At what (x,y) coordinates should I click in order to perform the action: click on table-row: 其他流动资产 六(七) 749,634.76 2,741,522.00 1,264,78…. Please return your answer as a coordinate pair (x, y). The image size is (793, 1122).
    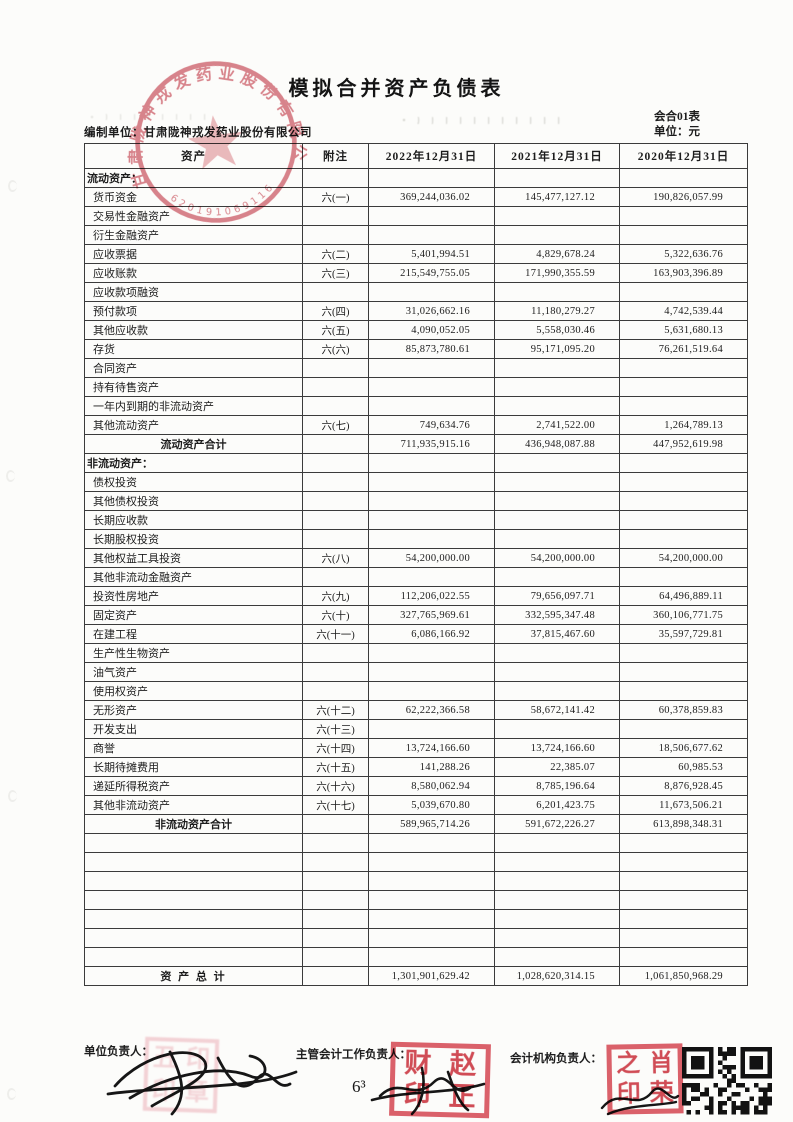
    Looking at the image, I should click on (416, 425).